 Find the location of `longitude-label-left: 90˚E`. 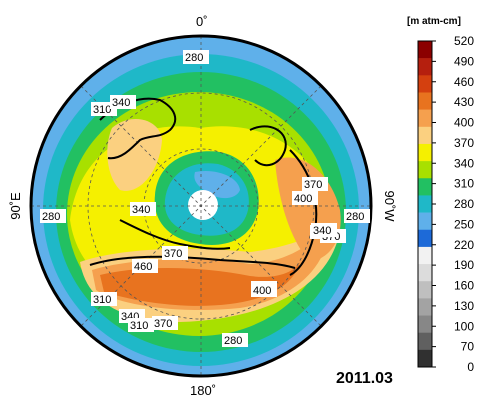

longitude-label-left: 90˚E is located at coordinates (15, 206).